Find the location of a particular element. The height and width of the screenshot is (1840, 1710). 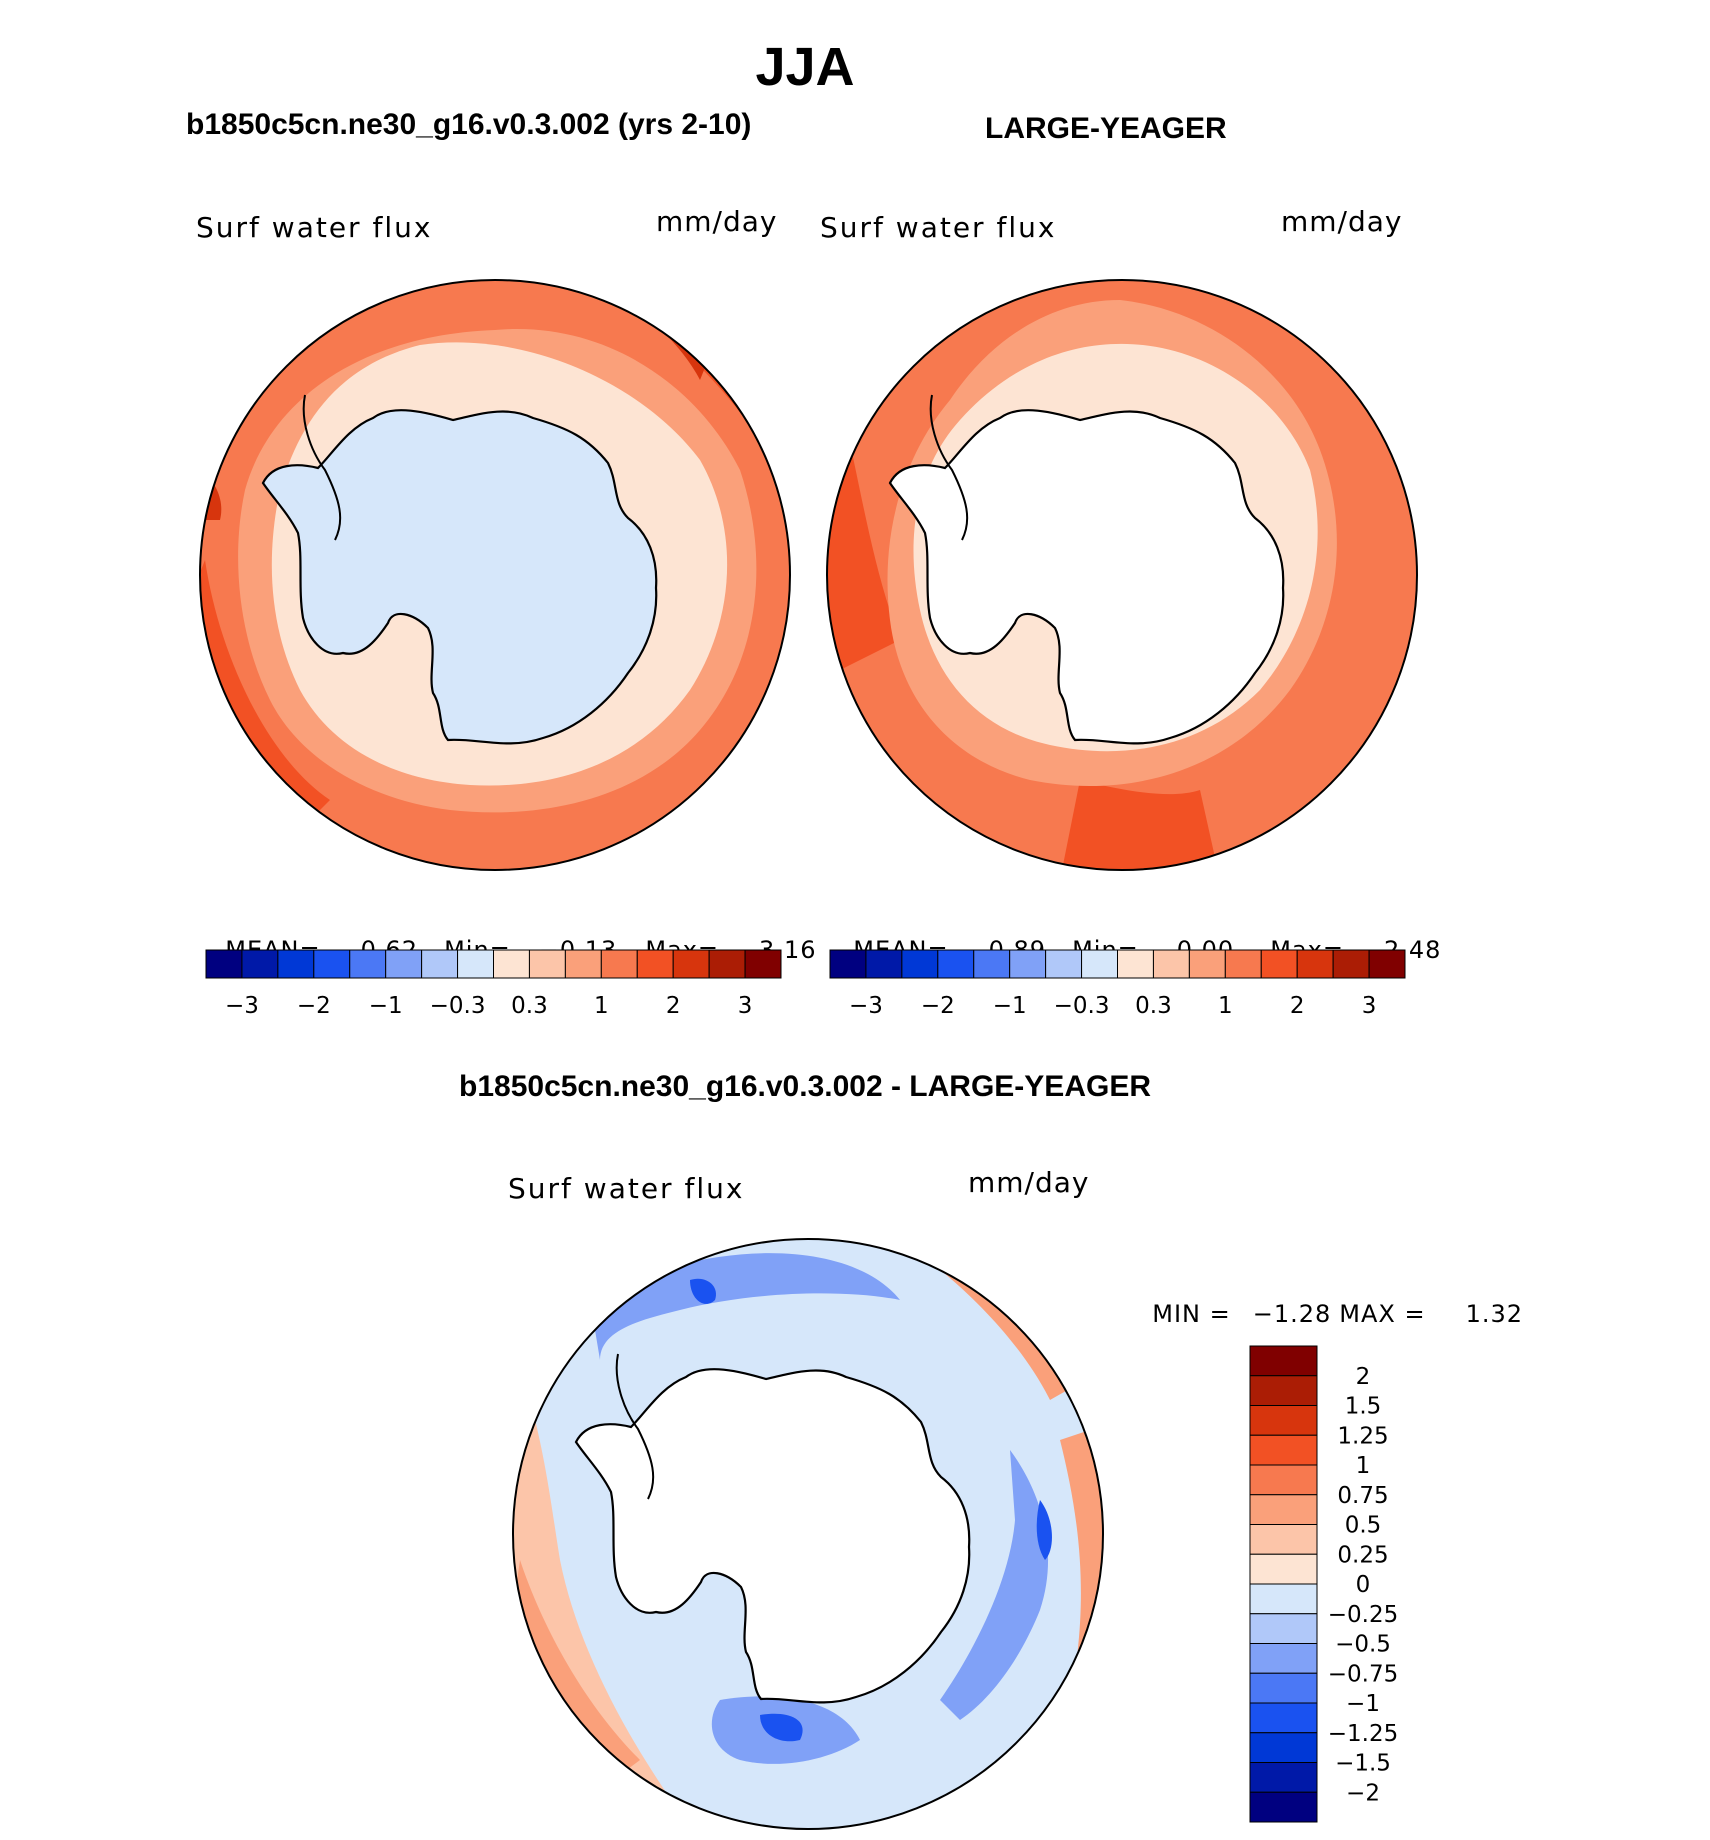

obs-title: LARGE-YEAGER is located at coordinates (1106, 128).